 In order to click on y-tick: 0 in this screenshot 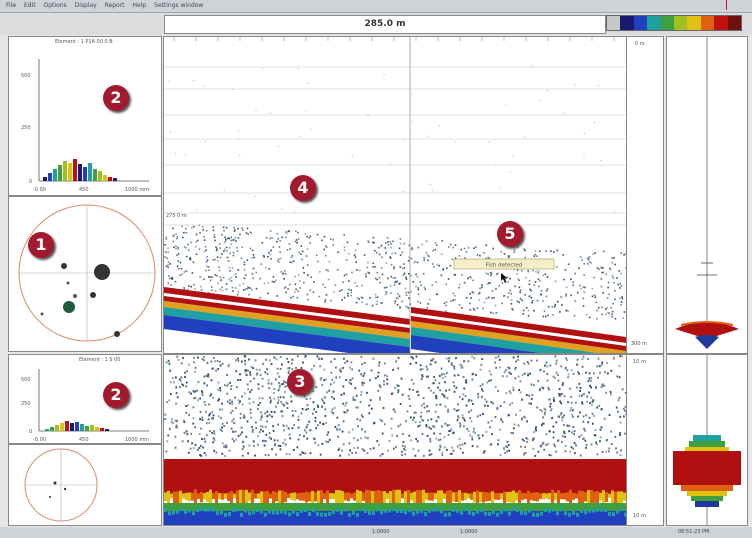, I will do `click(30, 182)`.